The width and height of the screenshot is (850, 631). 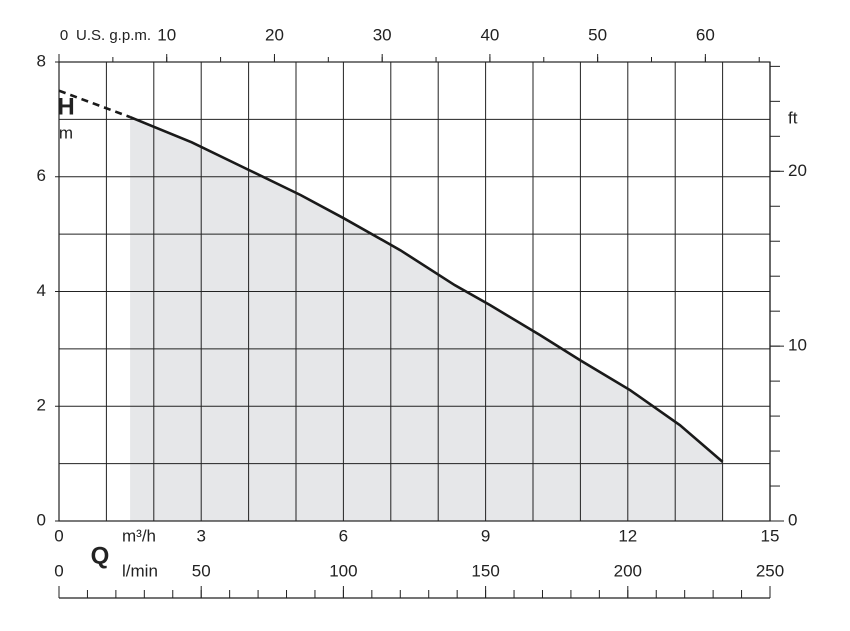 What do you see at coordinates (113, 35) in the screenshot?
I see `top-axis-label: U.S. g.p.m.` at bounding box center [113, 35].